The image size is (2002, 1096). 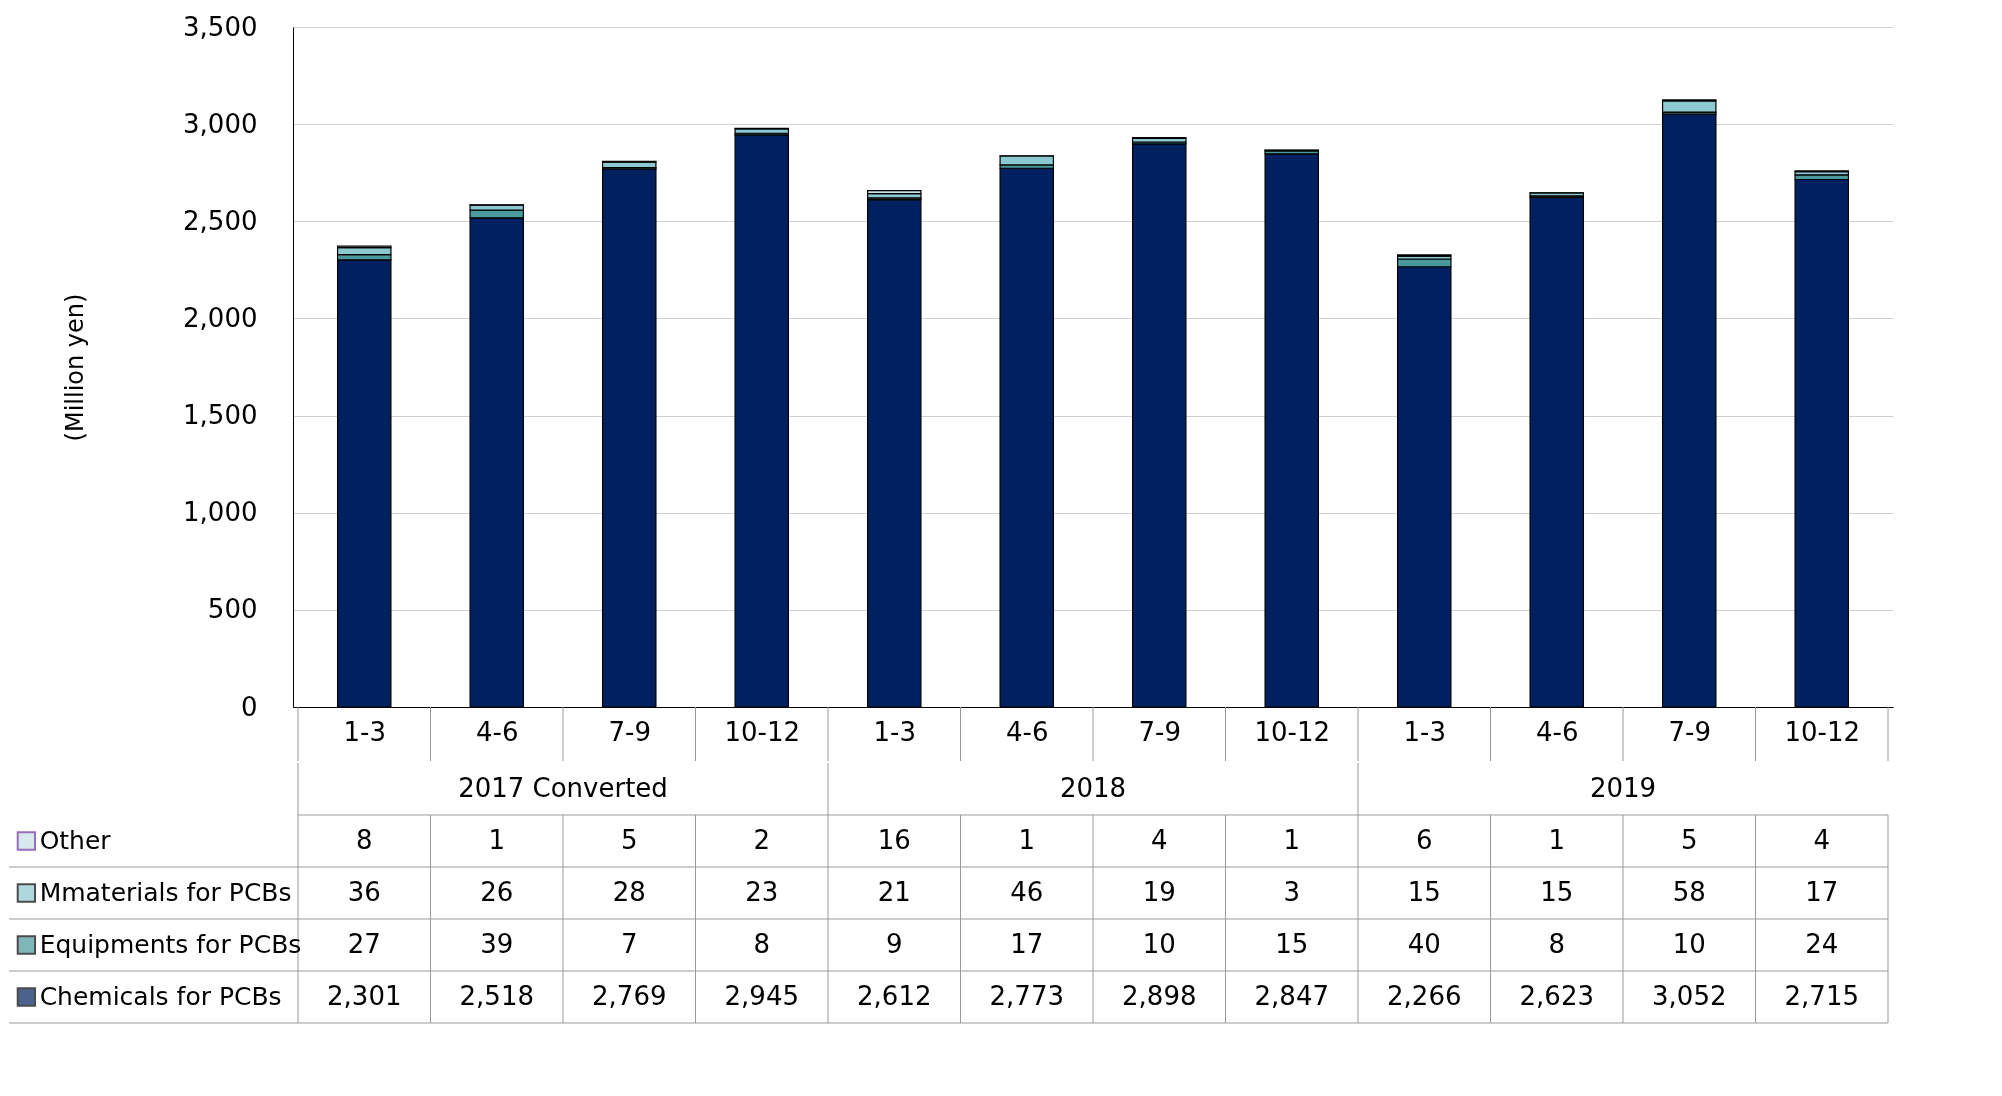 I want to click on data-label: 2,769, so click(x=629, y=996).